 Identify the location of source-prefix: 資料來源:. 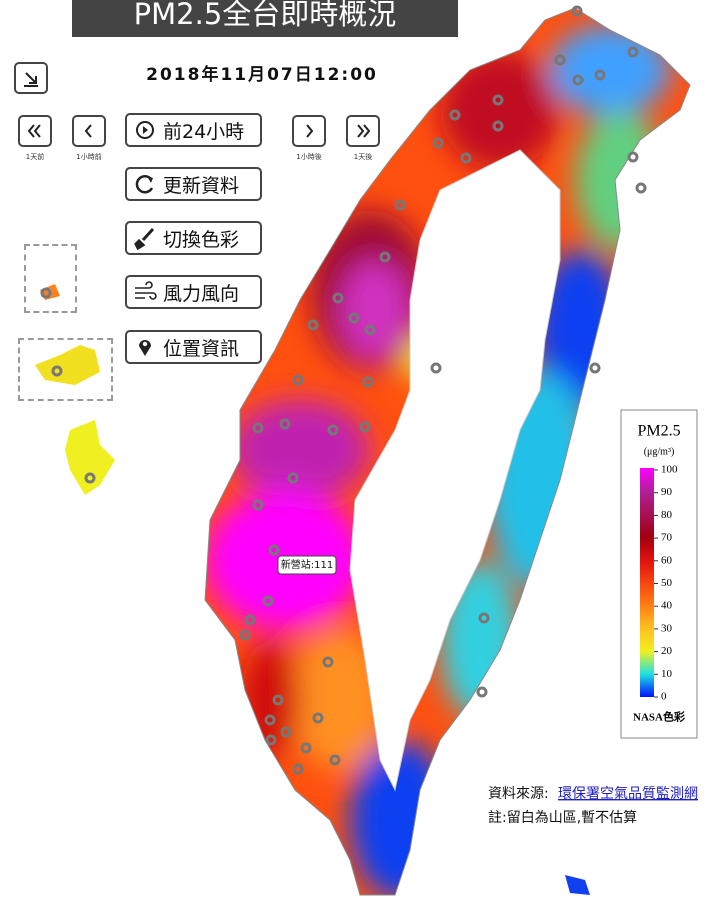
(518, 794).